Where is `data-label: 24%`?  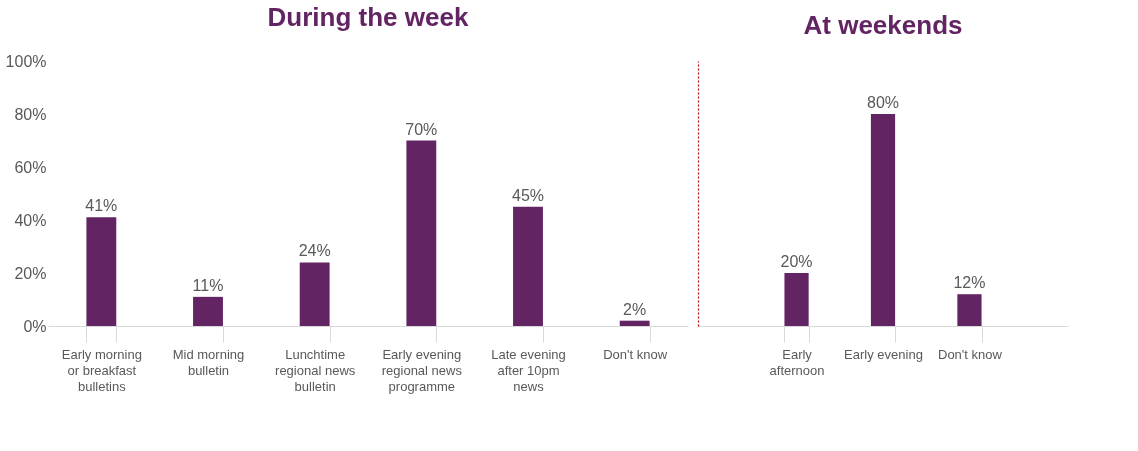
data-label: 24% is located at coordinates (314, 251).